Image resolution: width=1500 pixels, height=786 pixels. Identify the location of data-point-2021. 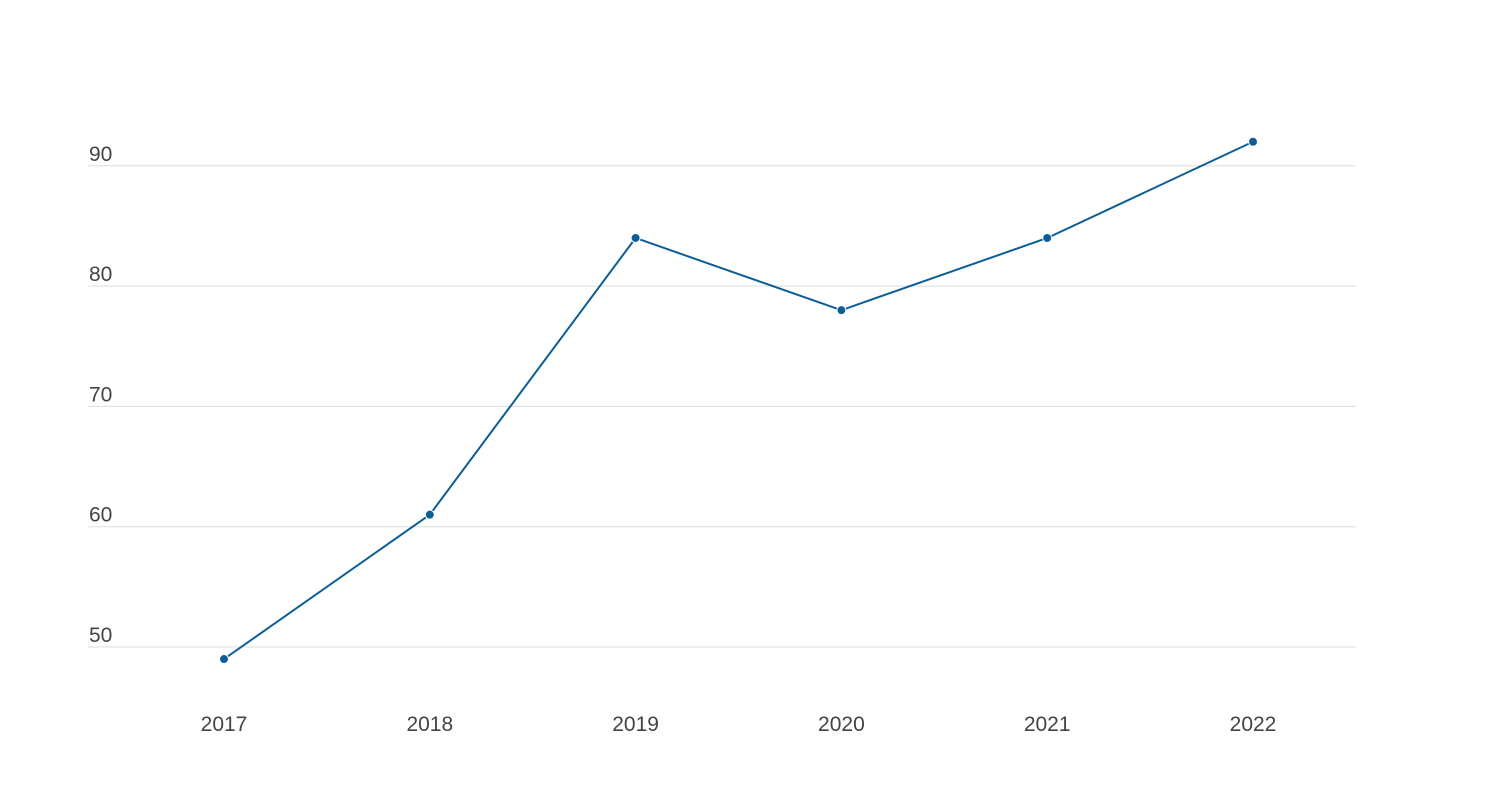
(1047, 237).